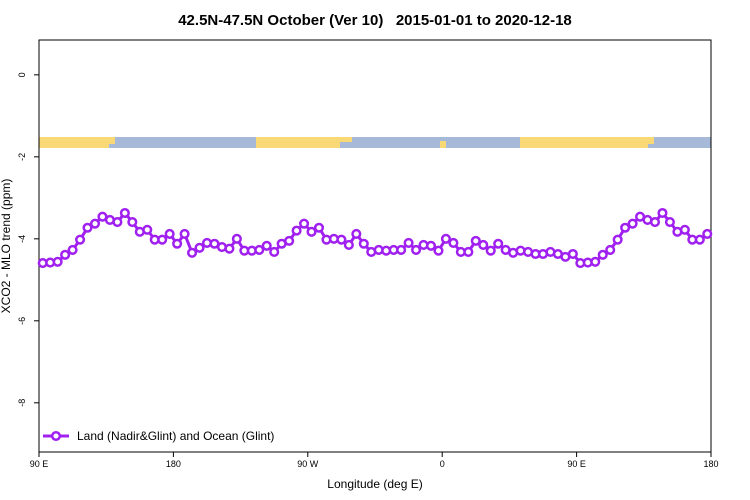  What do you see at coordinates (22, 321) in the screenshot?
I see `y-tick-label: -6` at bounding box center [22, 321].